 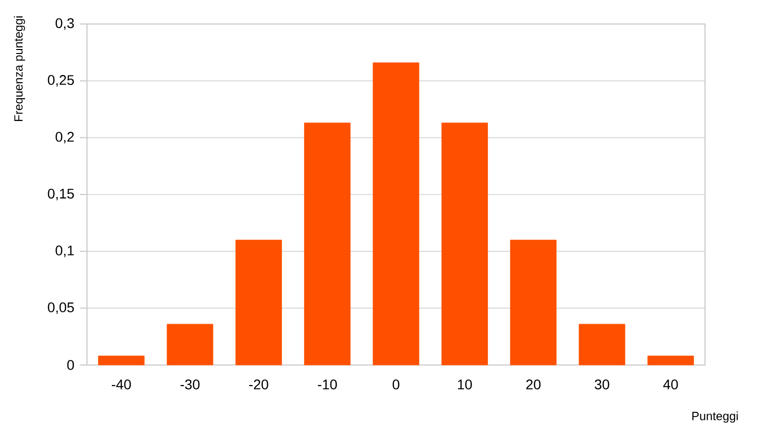 I want to click on y-tick-label: 0, so click(x=70, y=365).